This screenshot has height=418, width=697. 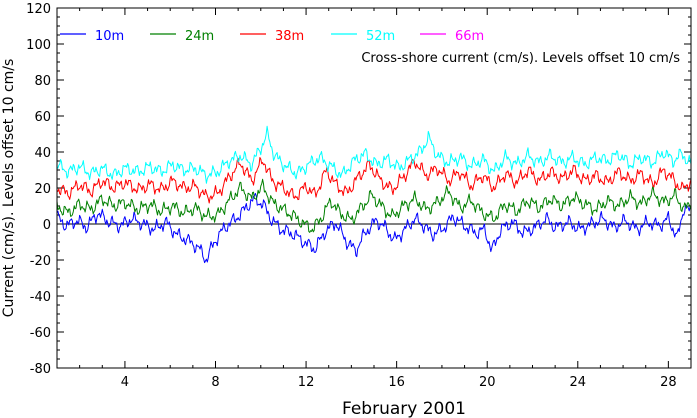 I want to click on series-line-24m, so click(x=374, y=205).